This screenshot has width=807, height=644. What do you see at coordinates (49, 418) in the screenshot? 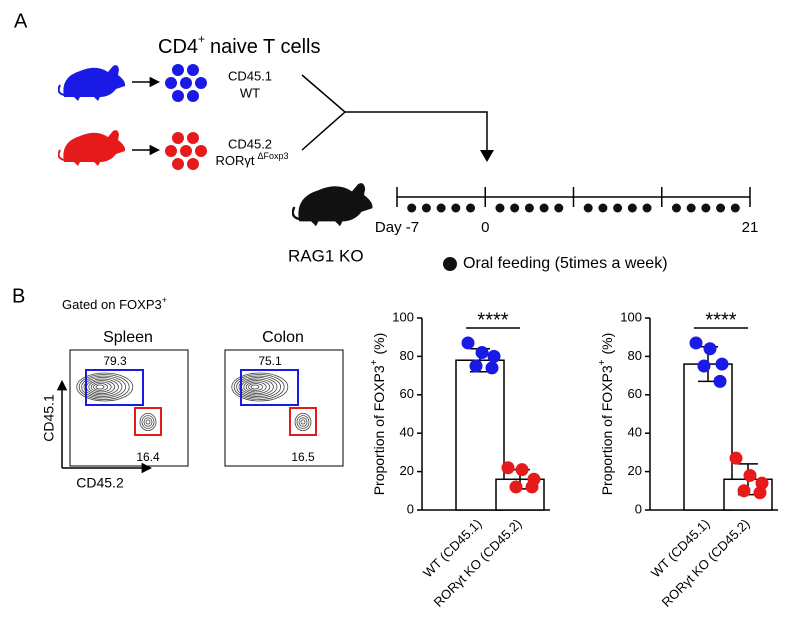
I see `y-axis-label: CD45.1` at bounding box center [49, 418].